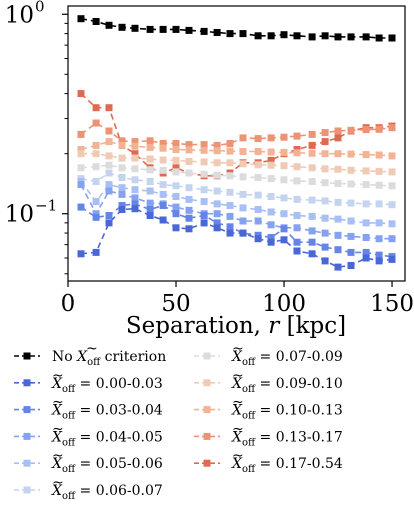 This screenshot has width=414, height=514. What do you see at coordinates (19, 215) in the screenshot?
I see `y-tick-label: 10` at bounding box center [19, 215].